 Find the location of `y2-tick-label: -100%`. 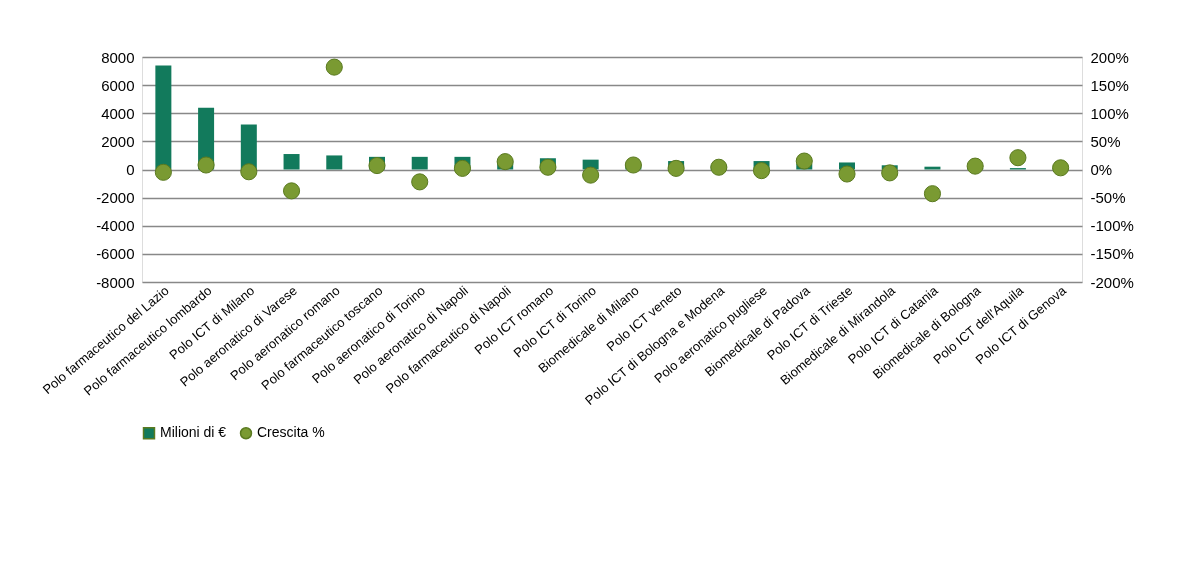

y2-tick-label: -100% is located at coordinates (1112, 226).